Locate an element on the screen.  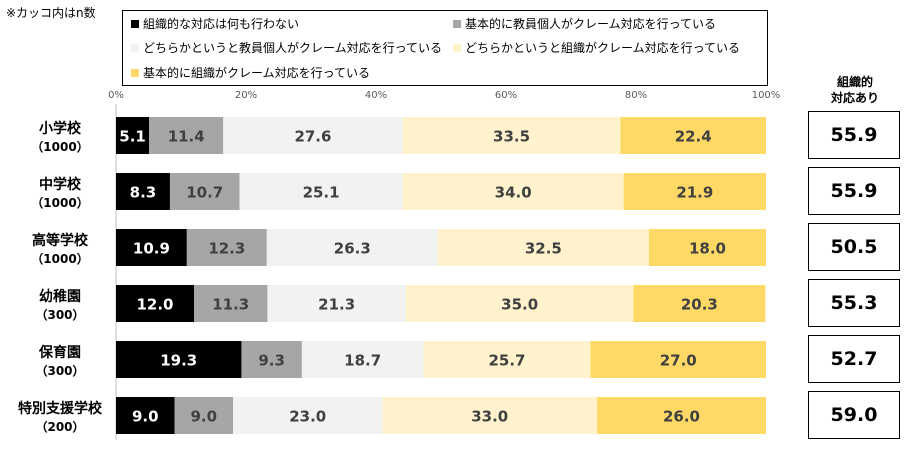
x-tick-label: 60% is located at coordinates (506, 95).